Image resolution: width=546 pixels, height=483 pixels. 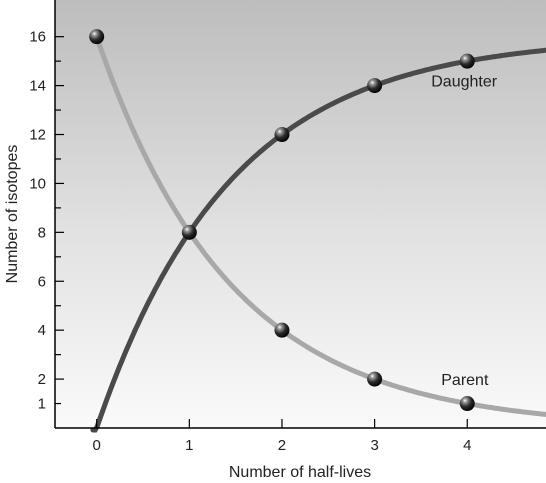 I want to click on x-tick-label: 1, so click(x=189, y=445).